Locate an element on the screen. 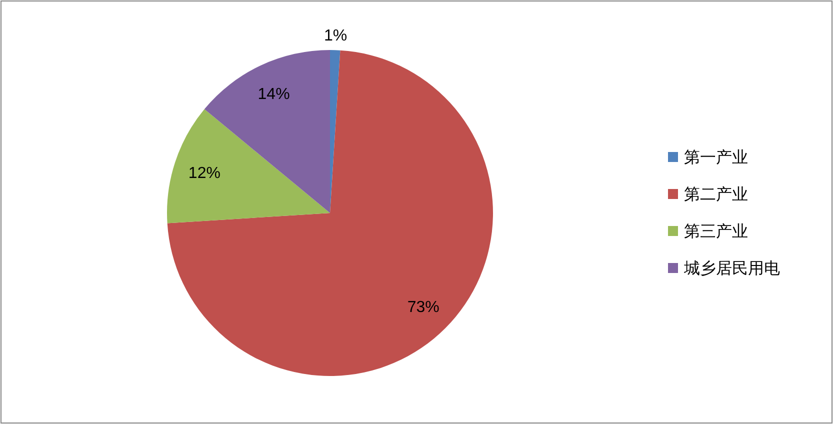 The height and width of the screenshot is (424, 833). legend-label: 第一产业 is located at coordinates (716, 157).